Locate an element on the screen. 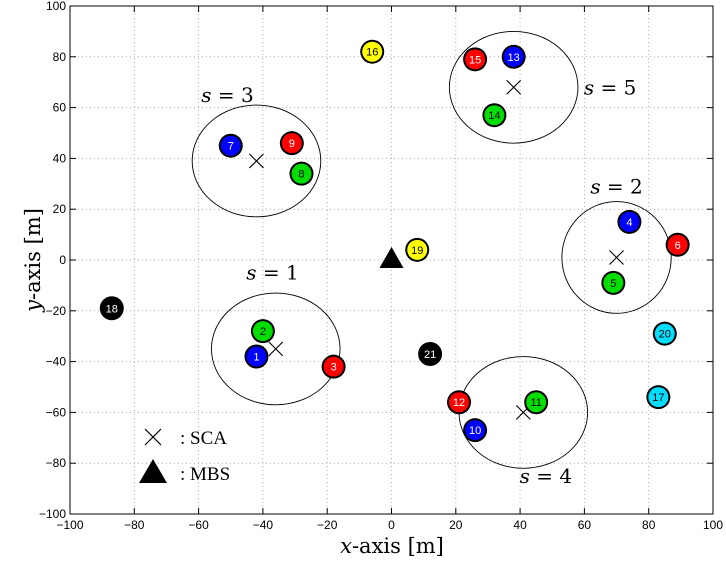 The width and height of the screenshot is (726, 562). y-tick-label: 60 is located at coordinates (60, 108).